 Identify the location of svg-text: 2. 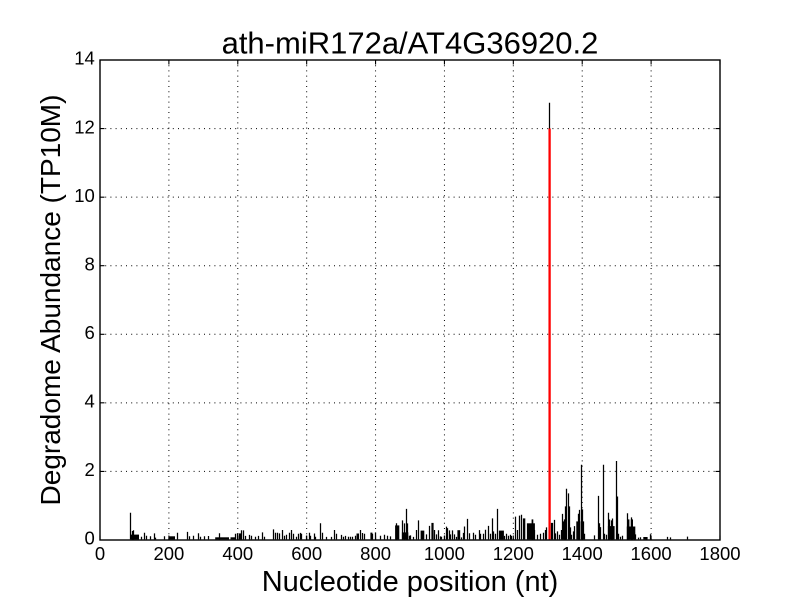
(90, 469).